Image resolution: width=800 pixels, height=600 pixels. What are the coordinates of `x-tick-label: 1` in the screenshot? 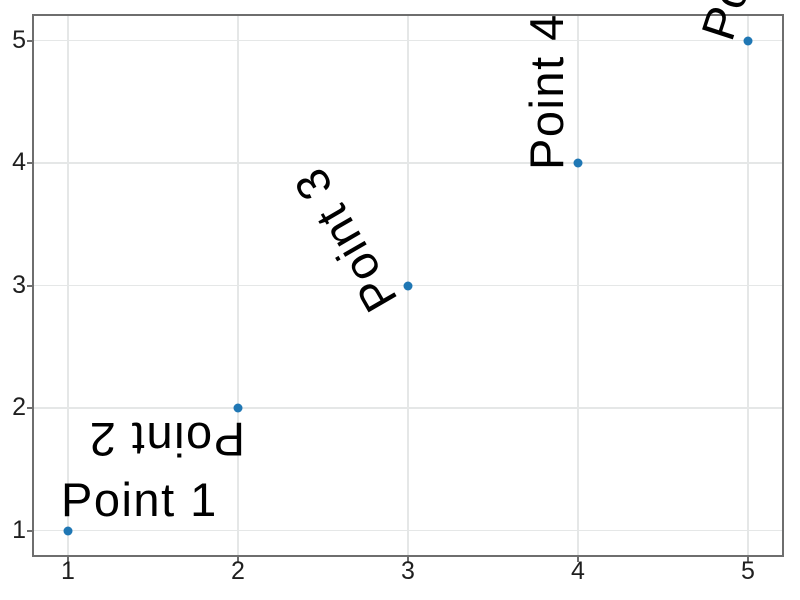 It's located at (68, 571).